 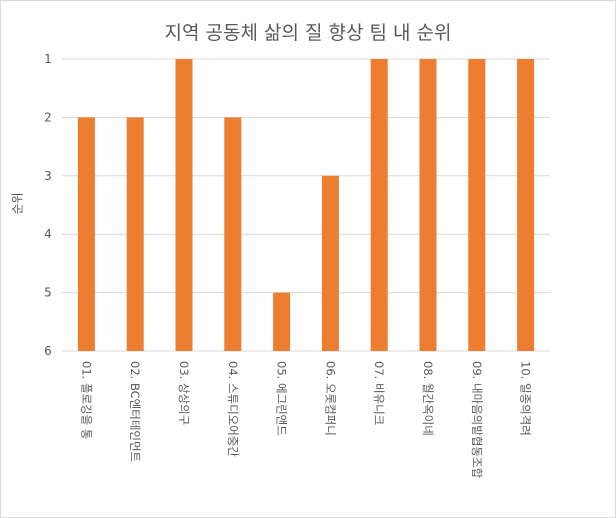 I want to click on y-tick-label: 6, so click(x=48, y=351).